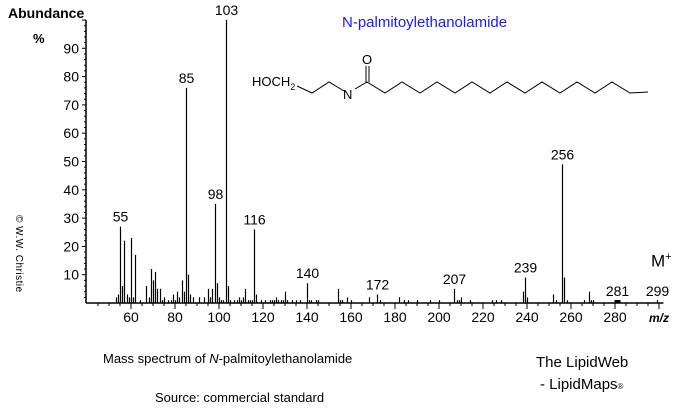  I want to click on figure-caption: Mass spectrum of N-palmitoylethanolamide, so click(228, 358).